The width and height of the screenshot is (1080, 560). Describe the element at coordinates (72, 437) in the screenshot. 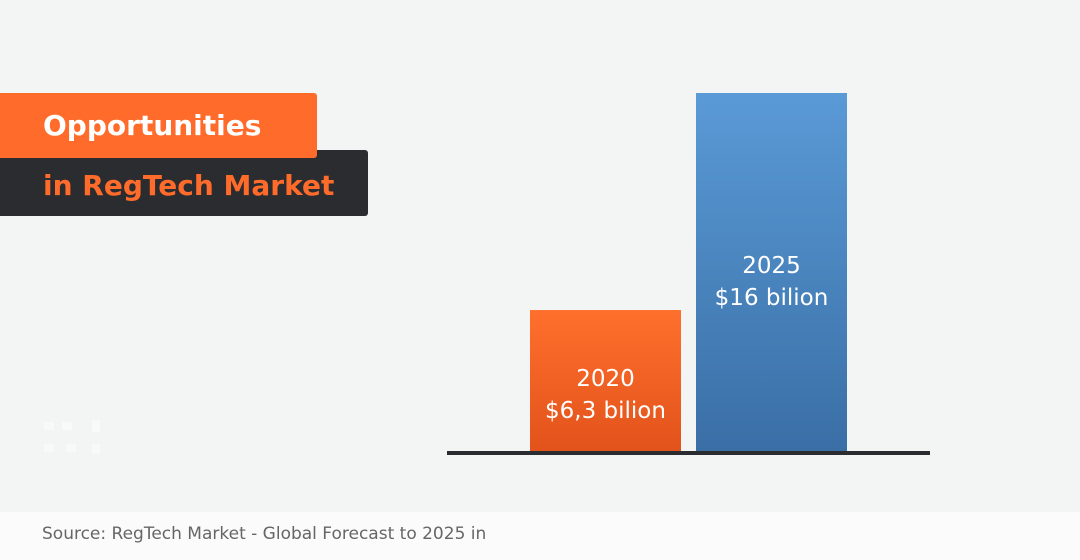

I see `logo-icon` at that location.